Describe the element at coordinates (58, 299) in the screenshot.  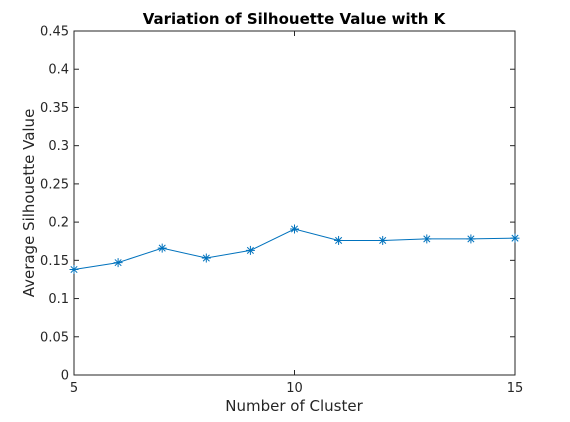
I see `y-tick-label: 0.1` at that location.